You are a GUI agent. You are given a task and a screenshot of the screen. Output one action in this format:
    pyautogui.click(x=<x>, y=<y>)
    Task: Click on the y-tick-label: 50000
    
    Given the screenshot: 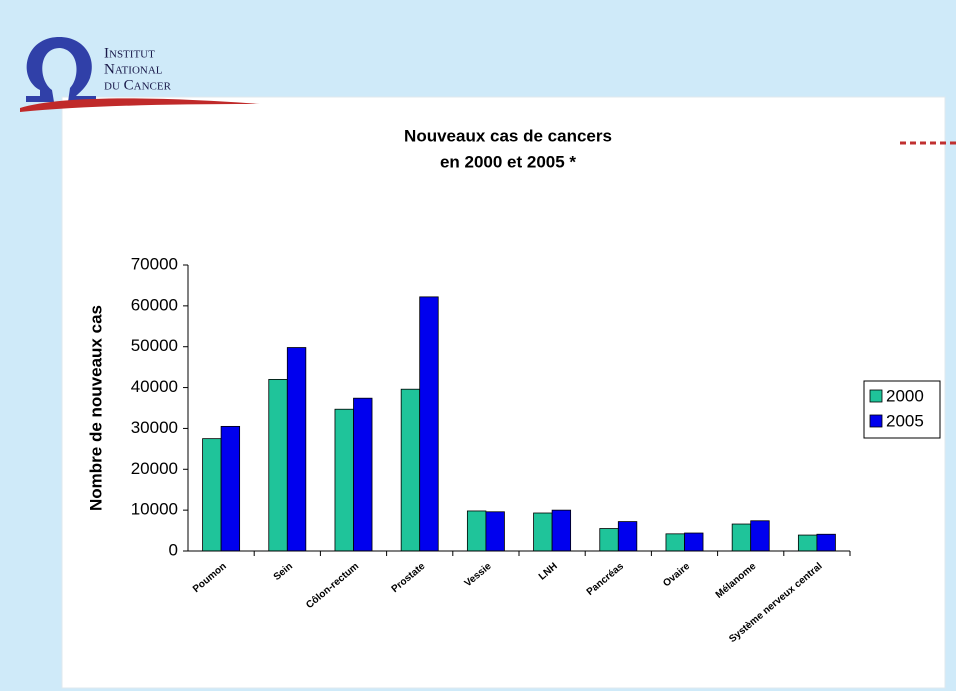 What is the action you would take?
    pyautogui.click(x=154, y=345)
    